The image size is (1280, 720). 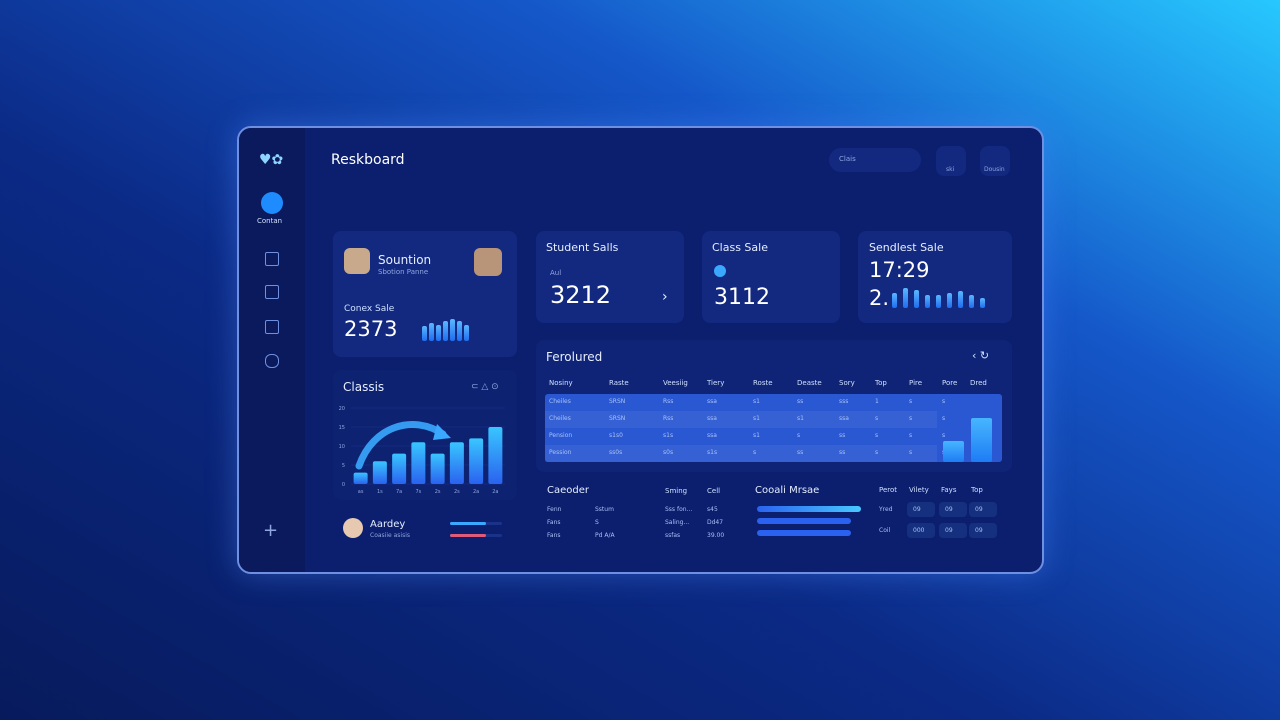 I want to click on cell: Yred, so click(x=886, y=509).